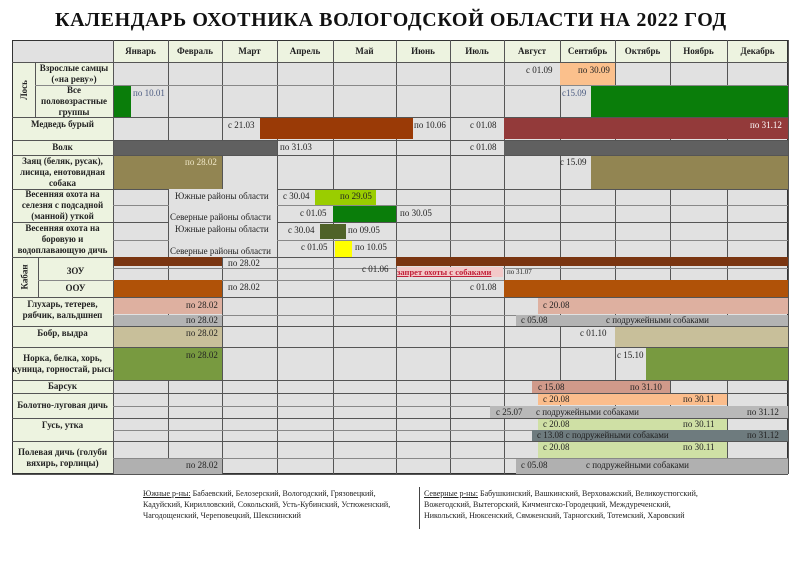 Image resolution: width=800 pixels, height=566 pixels. I want to click on bar-wolf-autumn, so click(646, 148).